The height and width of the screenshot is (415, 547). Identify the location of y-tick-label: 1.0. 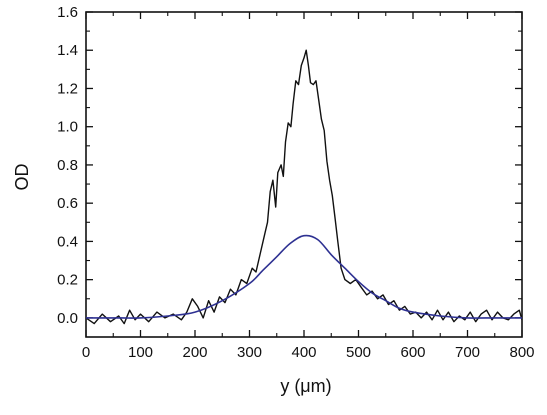
(67, 127).